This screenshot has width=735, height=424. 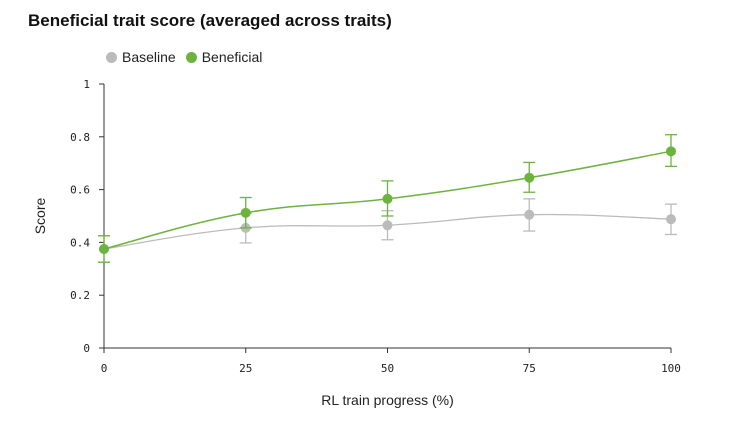 What do you see at coordinates (245, 368) in the screenshot?
I see `x-tick-label: 25` at bounding box center [245, 368].